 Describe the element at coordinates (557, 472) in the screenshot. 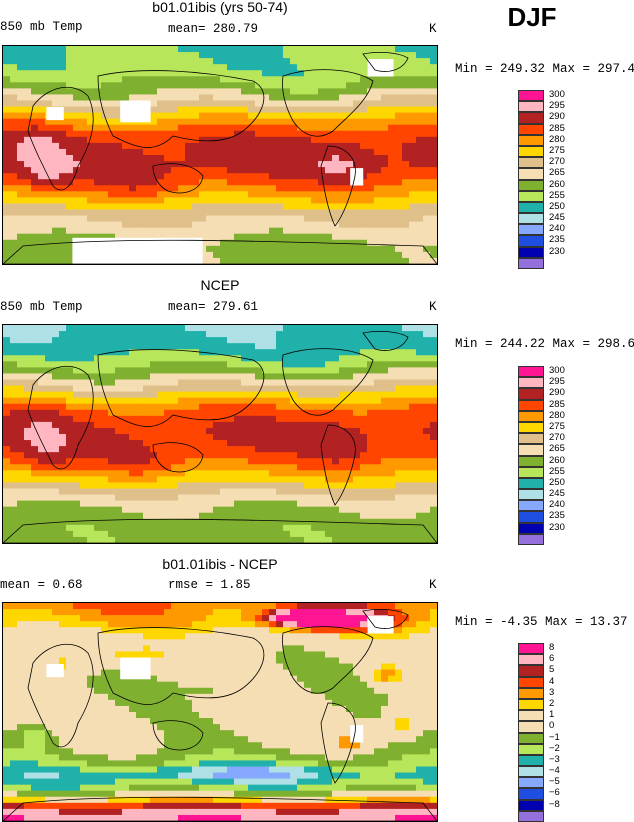

I see `legend-label: 255` at that location.